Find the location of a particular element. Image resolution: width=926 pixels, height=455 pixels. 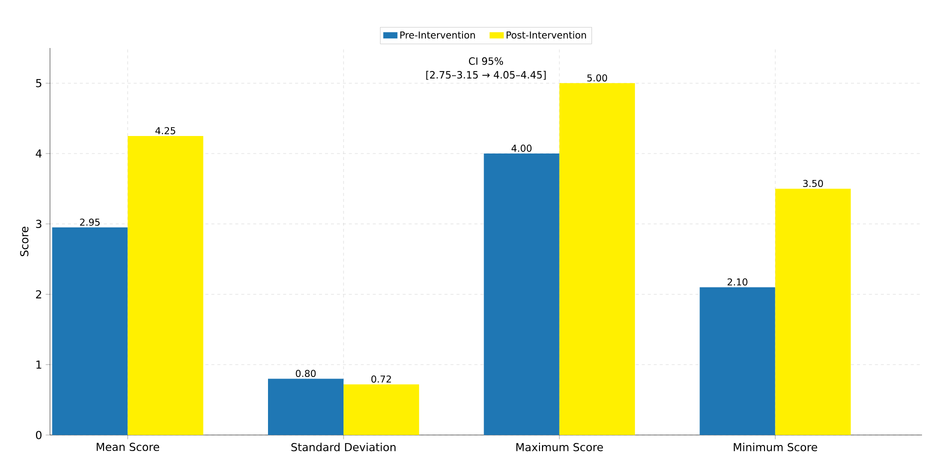

legend-label: Pre-Intervention is located at coordinates (437, 35).